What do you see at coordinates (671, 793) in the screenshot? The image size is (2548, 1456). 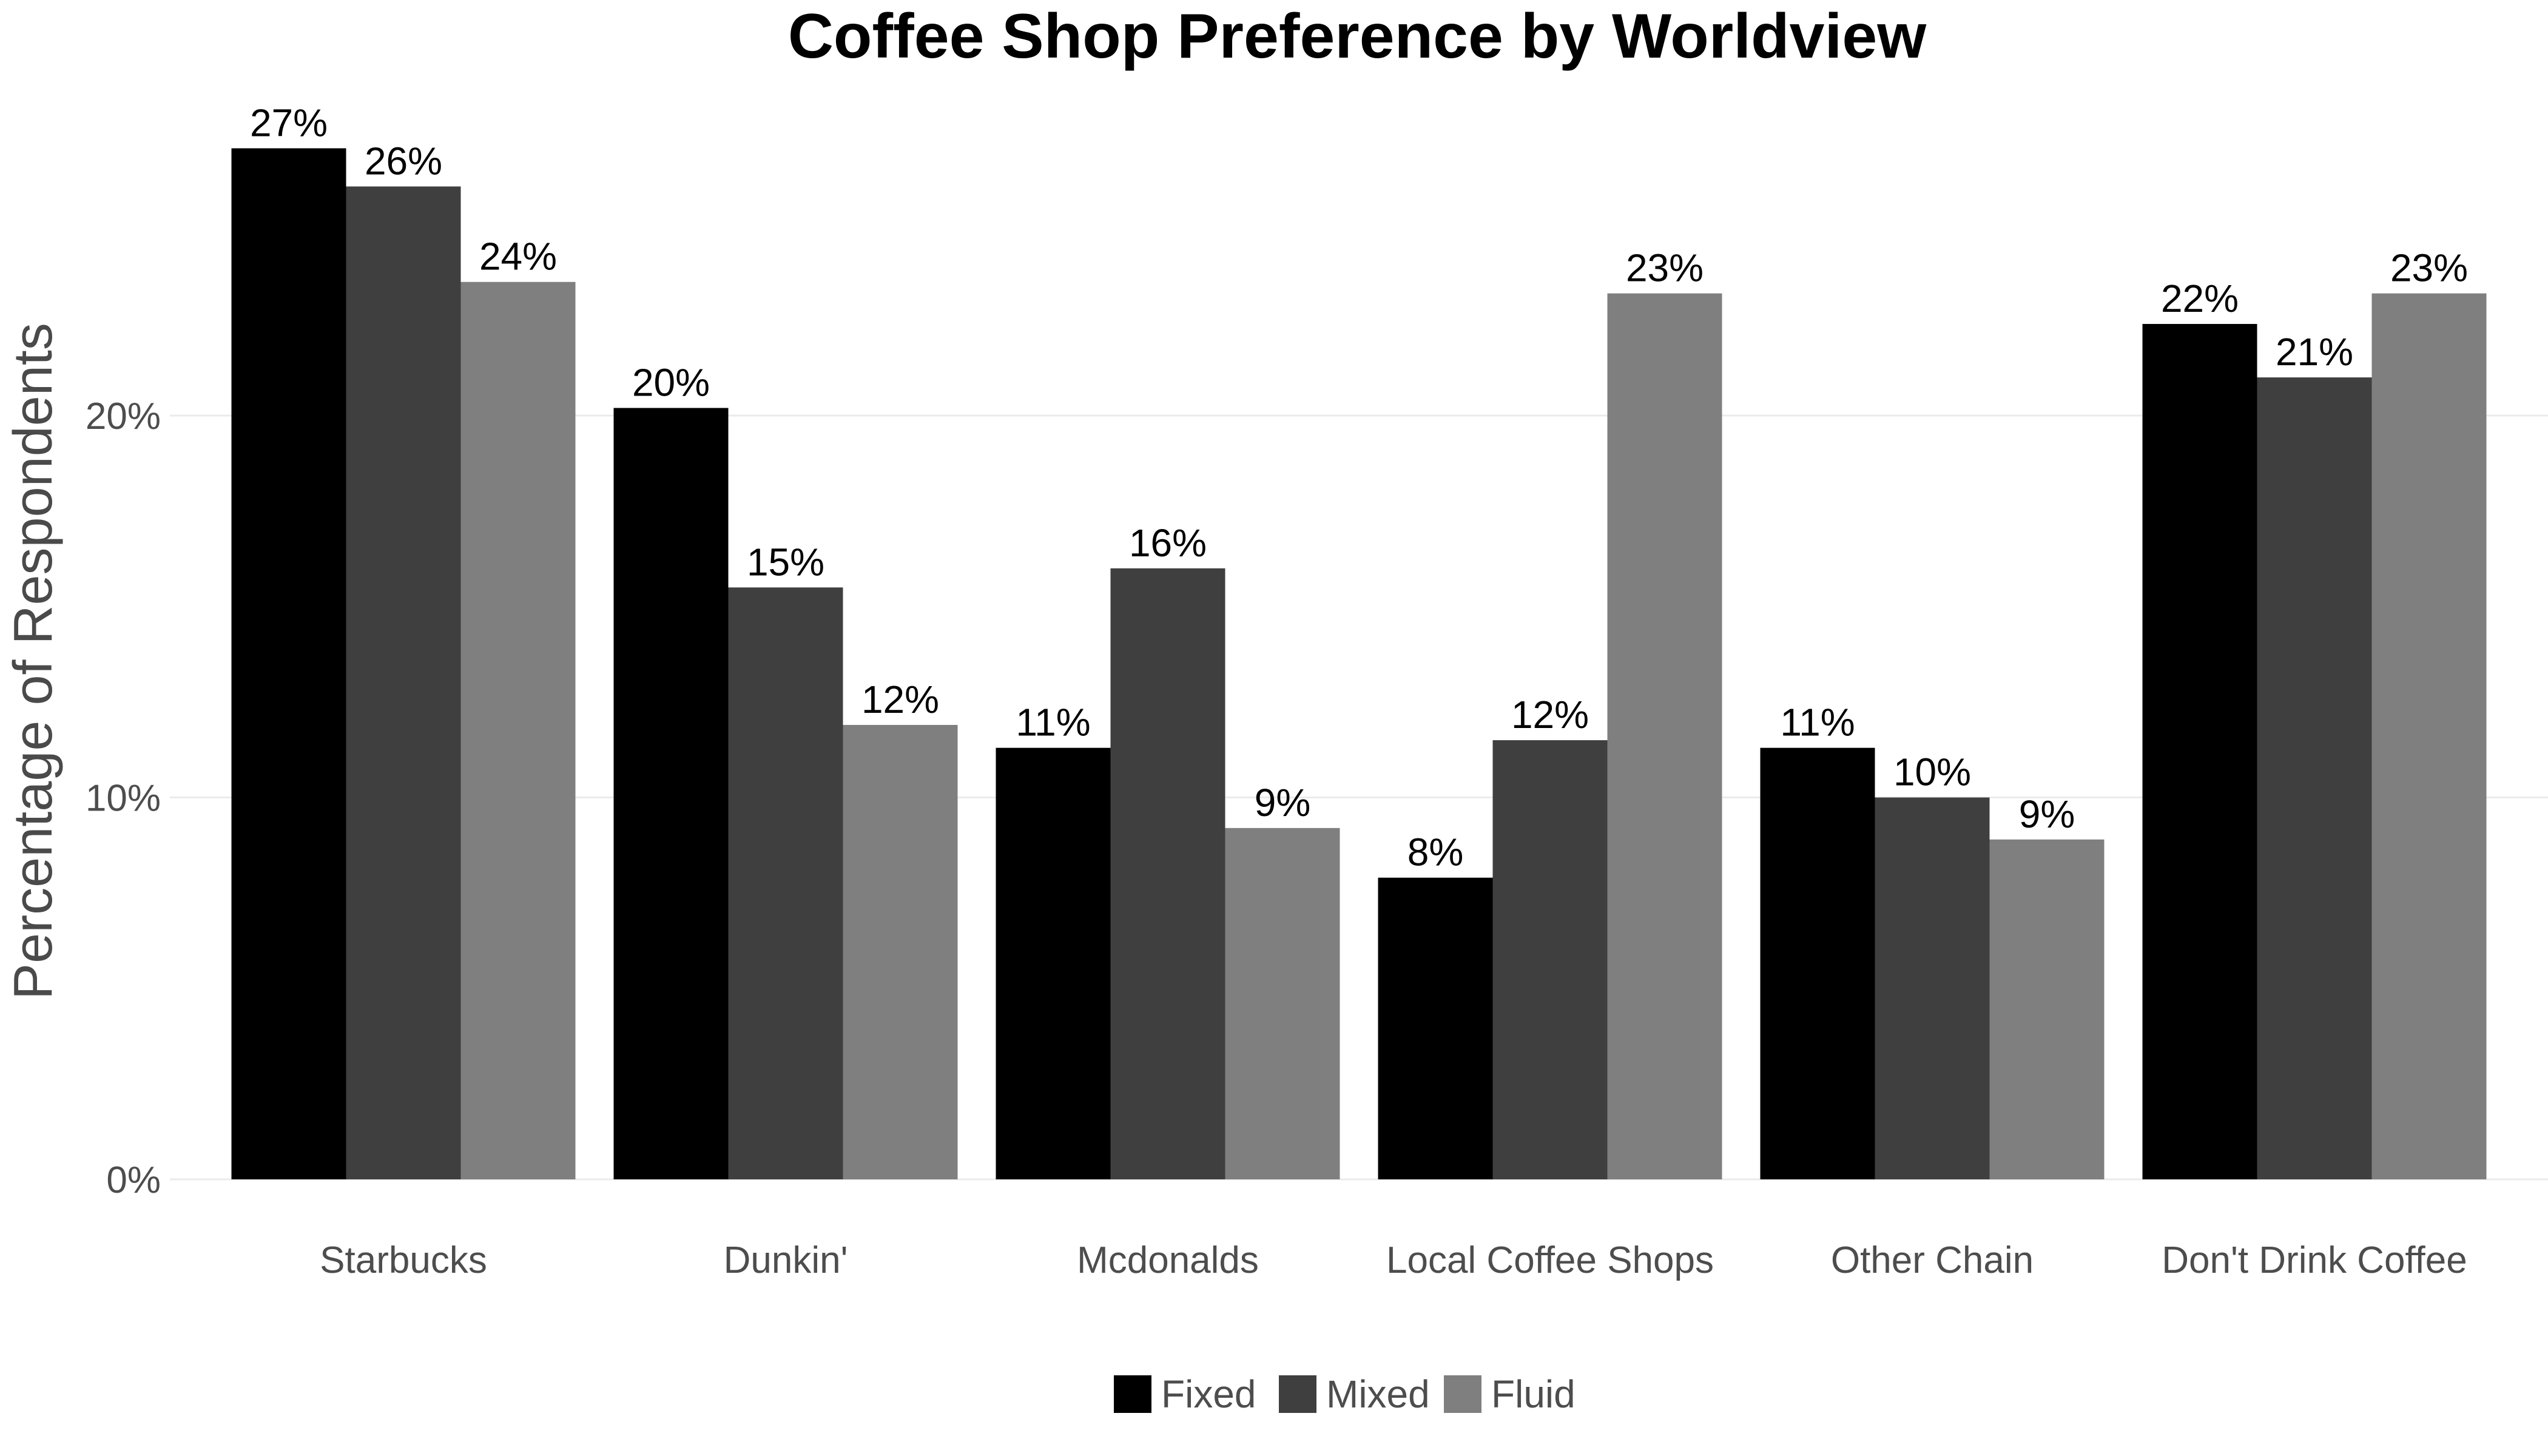 I see `bar-dunkin-fixed` at bounding box center [671, 793].